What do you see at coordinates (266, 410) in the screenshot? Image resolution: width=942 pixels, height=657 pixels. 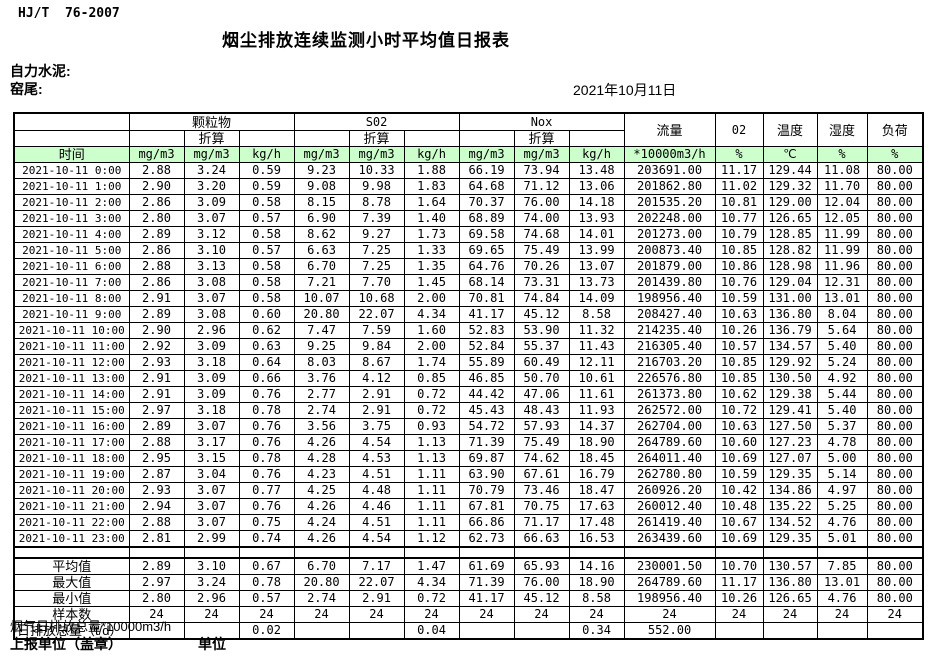 I see `table-cell: 0.78` at bounding box center [266, 410].